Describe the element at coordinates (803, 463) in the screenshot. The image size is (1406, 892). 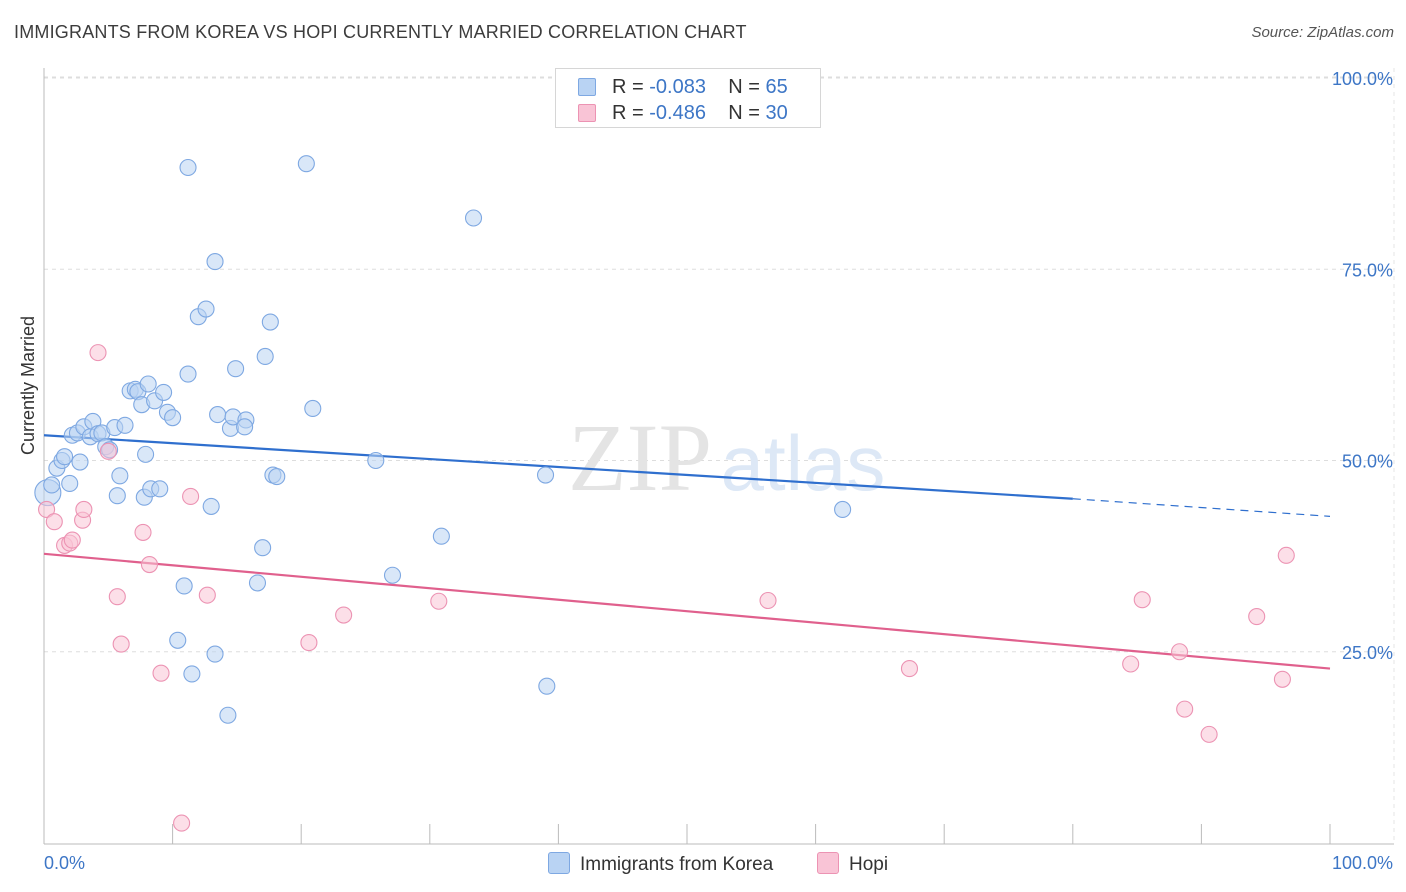
I see `watermark-atlas: atlas` at that location.